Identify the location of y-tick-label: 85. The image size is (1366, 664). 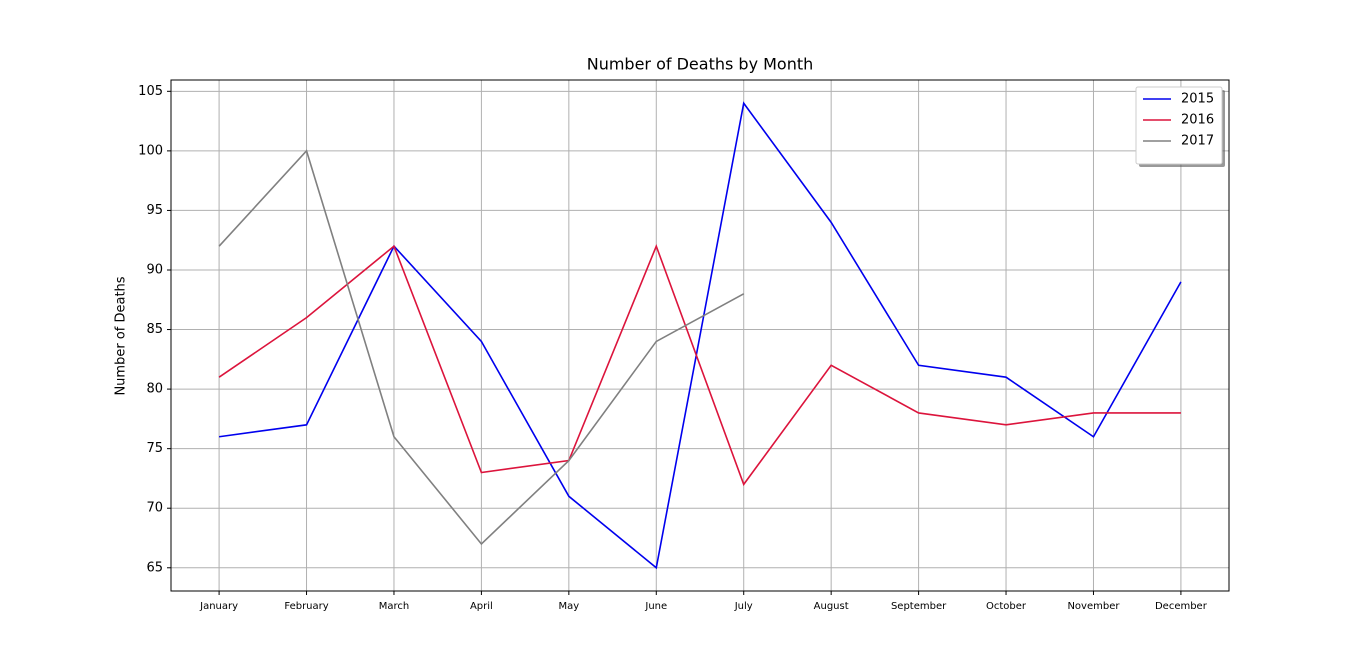
(154, 329).